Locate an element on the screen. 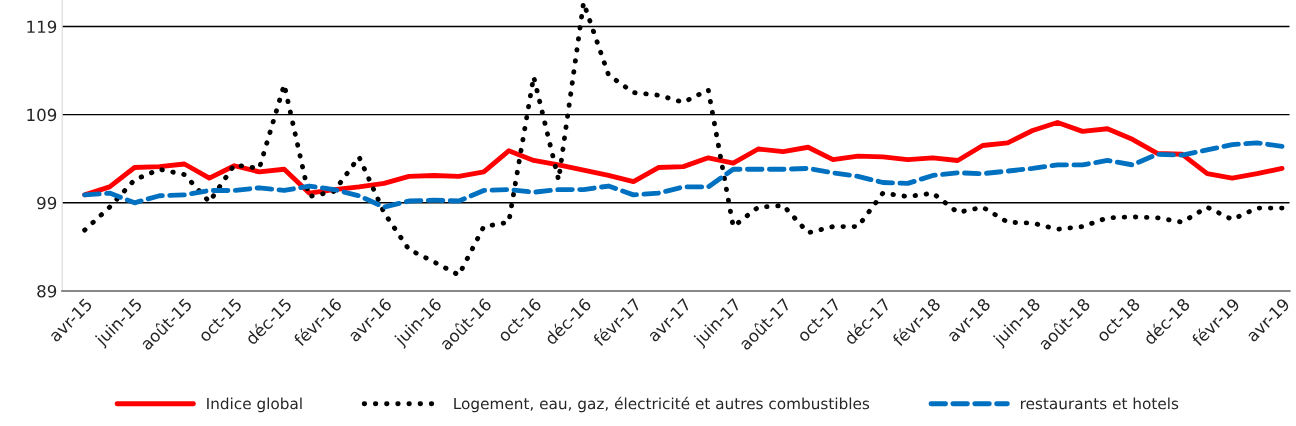 This screenshot has width=1296, height=426. legend-label: Indice global is located at coordinates (254, 405).